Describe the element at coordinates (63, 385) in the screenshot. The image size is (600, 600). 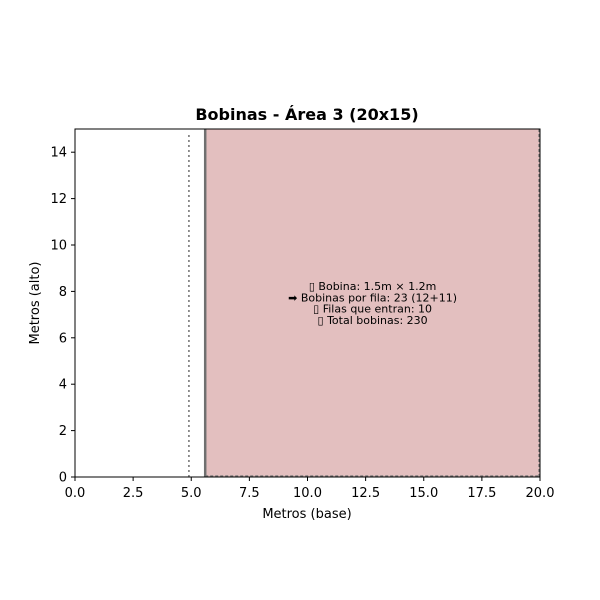
I see `y-tick-label: 4` at that location.